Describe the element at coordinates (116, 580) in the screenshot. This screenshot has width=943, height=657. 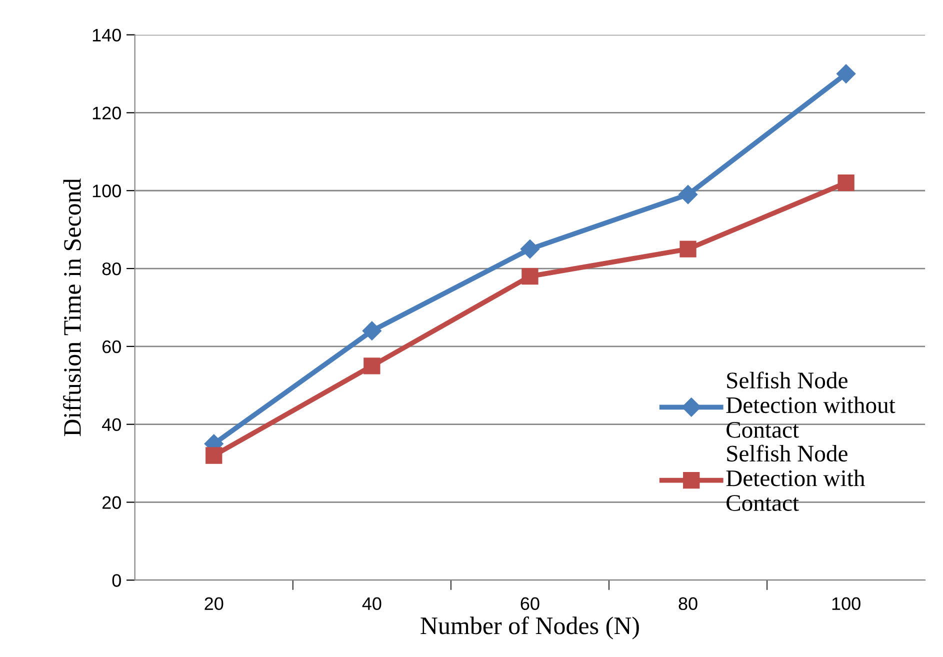
I see `y-tick-label: 0` at that location.